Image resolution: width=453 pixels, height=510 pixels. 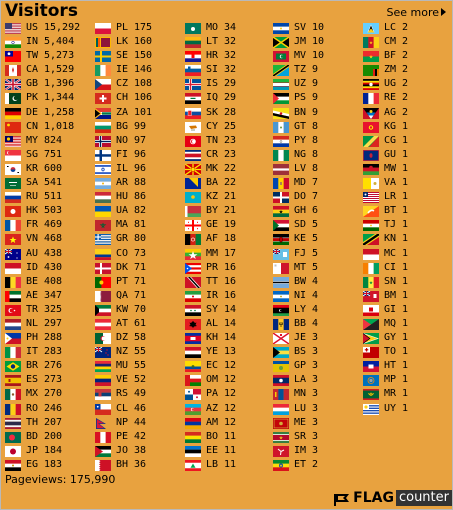 I want to click on flag-ly-icon, so click(x=281, y=310).